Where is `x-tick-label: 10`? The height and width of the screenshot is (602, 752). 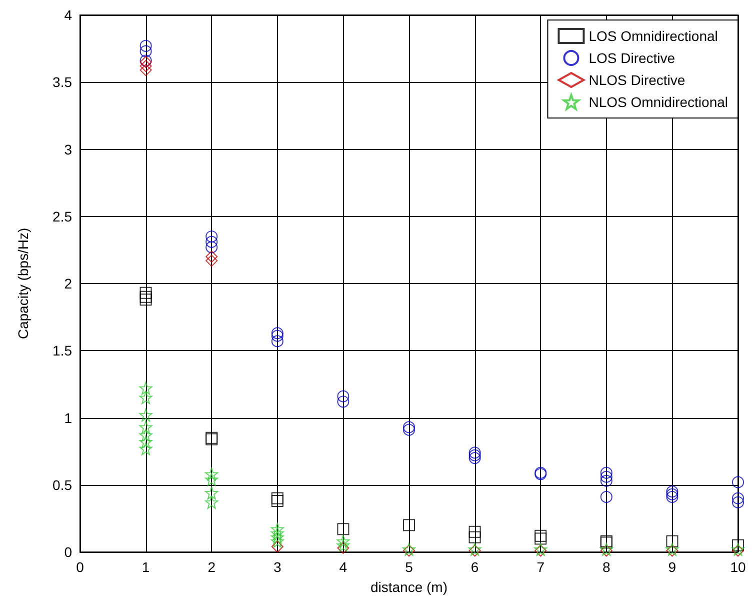
x-tick-label: 10 is located at coordinates (738, 567).